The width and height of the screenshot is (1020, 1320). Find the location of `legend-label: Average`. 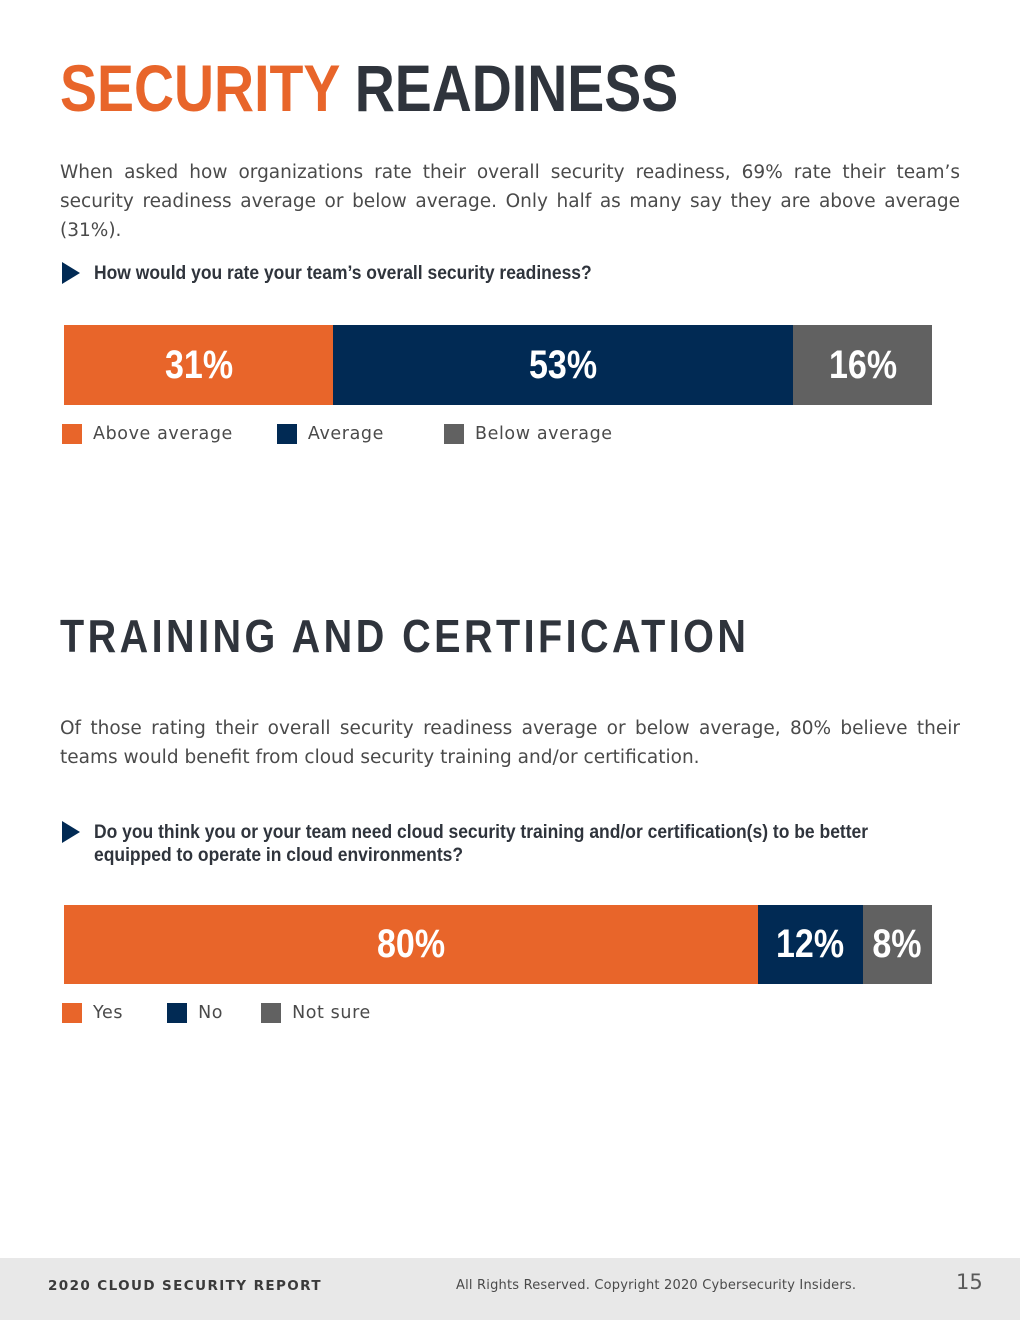

legend-label: Average is located at coordinates (345, 434).